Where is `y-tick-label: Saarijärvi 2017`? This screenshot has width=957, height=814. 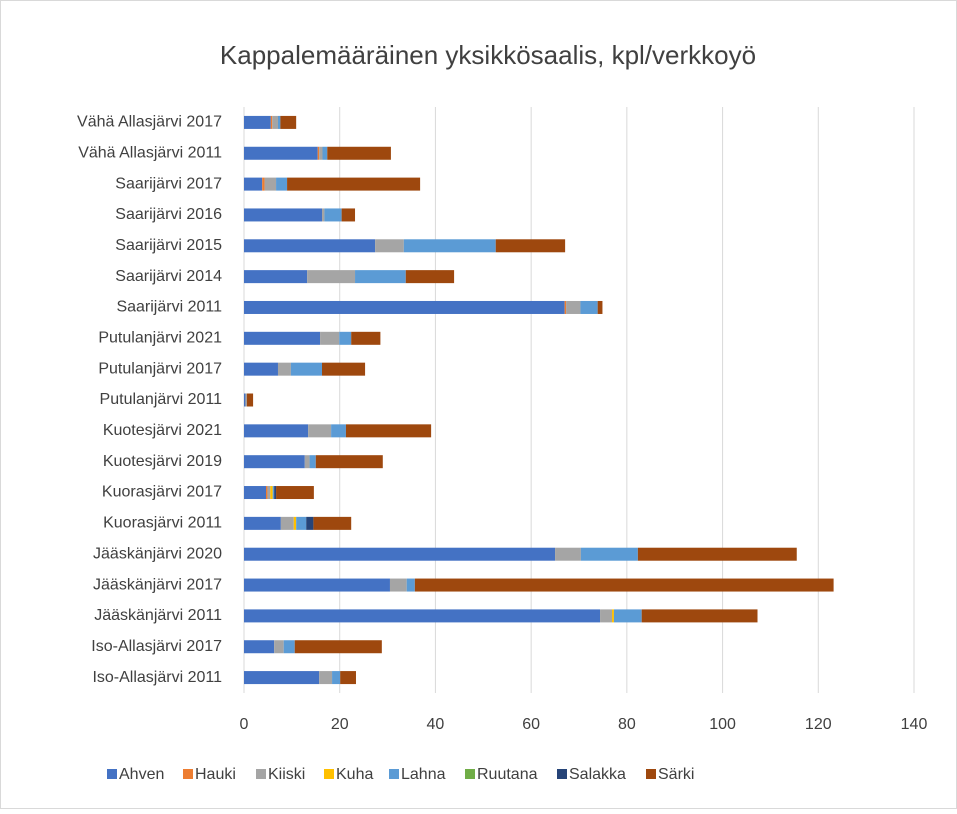
y-tick-label: Saarijärvi 2017 is located at coordinates (168, 183).